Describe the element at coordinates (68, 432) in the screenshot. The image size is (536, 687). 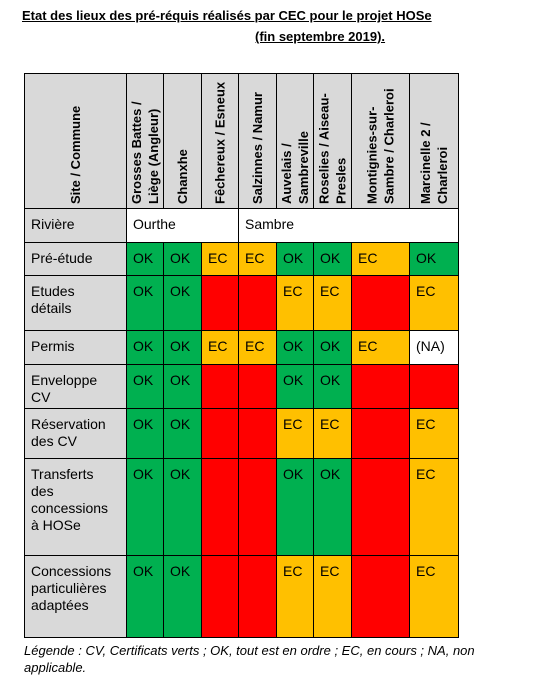
I see `row-label-text: Réservation des CV` at that location.